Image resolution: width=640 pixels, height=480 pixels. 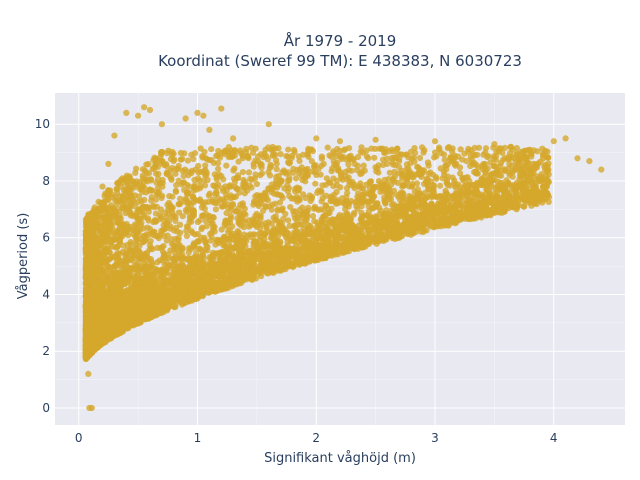 I want to click on y-tick-label: 2, so click(x=46, y=351).